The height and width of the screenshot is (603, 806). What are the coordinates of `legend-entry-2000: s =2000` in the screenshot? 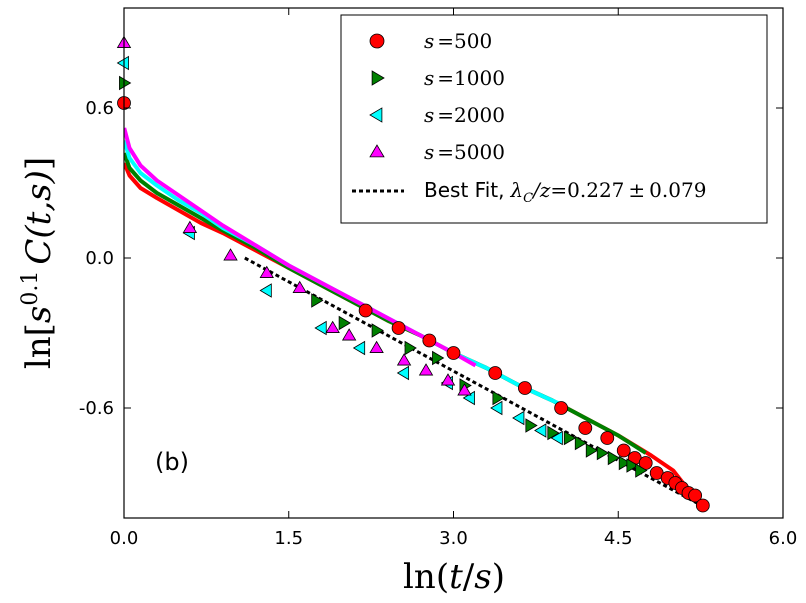 It's located at (464, 115).